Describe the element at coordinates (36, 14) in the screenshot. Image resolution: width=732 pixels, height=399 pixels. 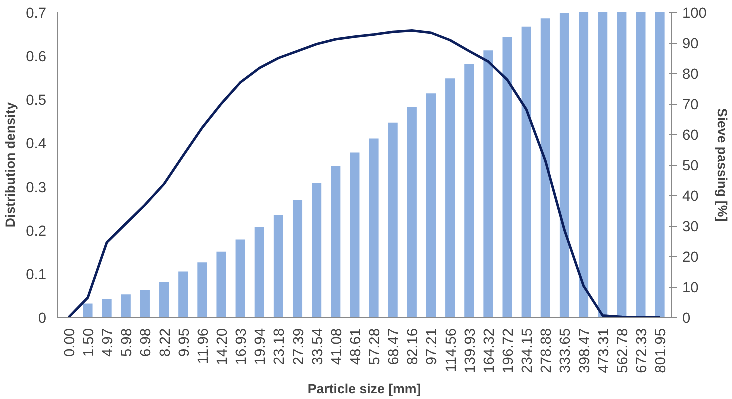
I see `y-tick-label: 0.7` at that location.